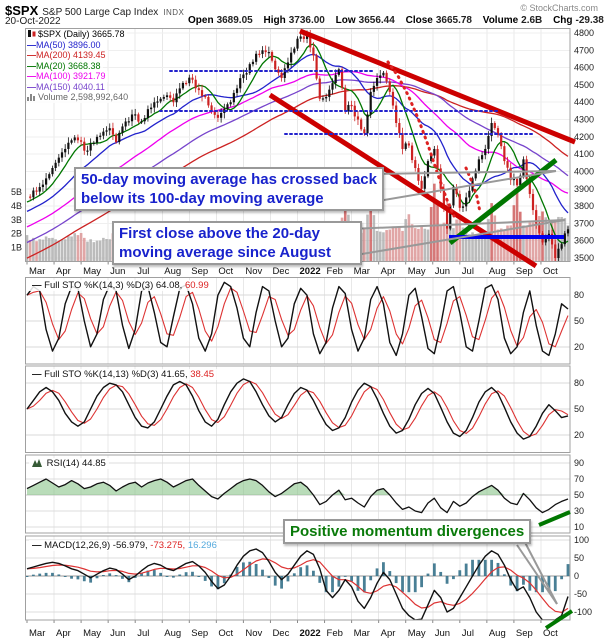  I want to click on rsi-legend: RSI(14) 44.85, so click(69, 463).